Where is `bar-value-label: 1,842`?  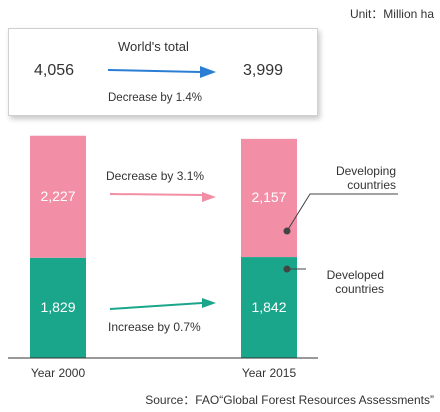 bar-value-label: 1,842 is located at coordinates (269, 306).